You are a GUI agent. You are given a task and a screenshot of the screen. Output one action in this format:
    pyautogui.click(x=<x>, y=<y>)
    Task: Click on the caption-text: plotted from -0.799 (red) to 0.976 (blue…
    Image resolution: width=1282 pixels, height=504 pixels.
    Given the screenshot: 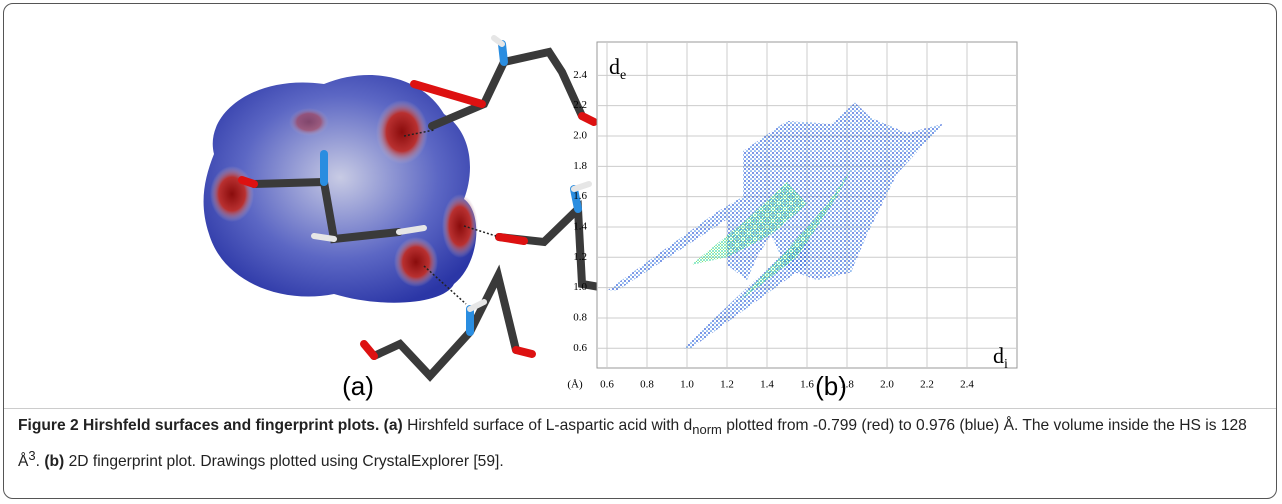 What is the action you would take?
    pyautogui.click(x=632, y=444)
    